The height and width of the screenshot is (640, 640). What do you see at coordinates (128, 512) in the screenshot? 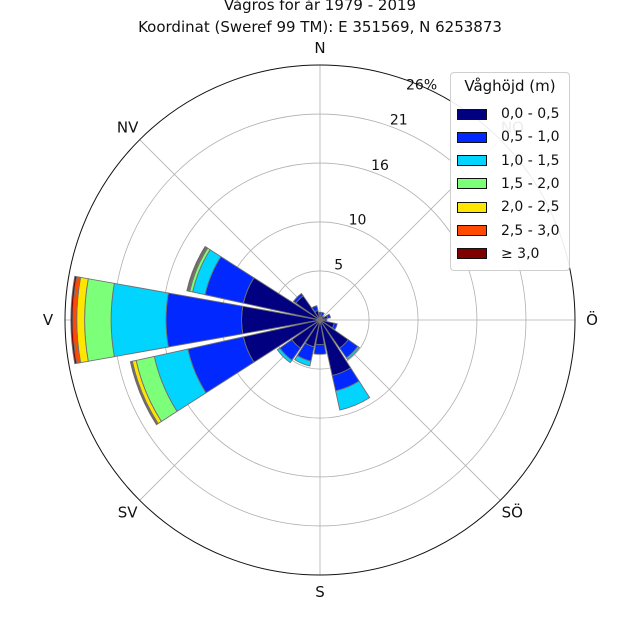
I see `direction-label-SV: SV` at bounding box center [128, 512].